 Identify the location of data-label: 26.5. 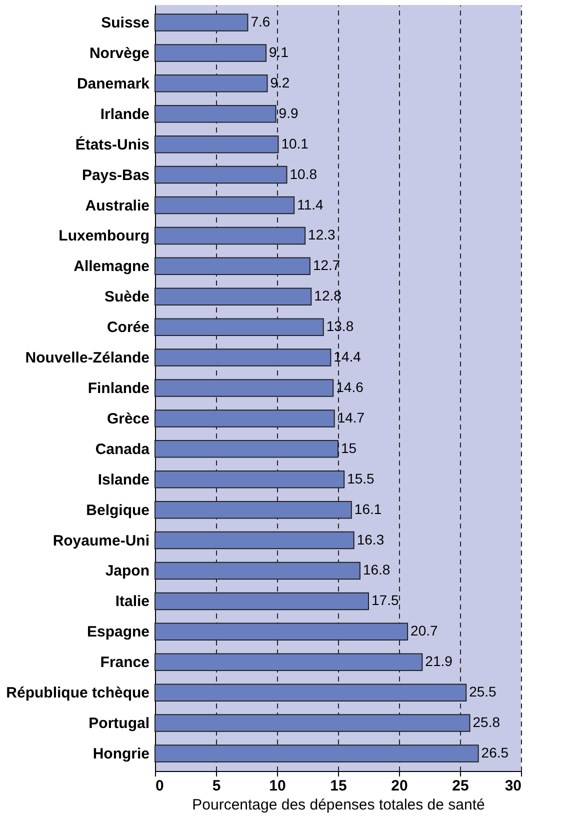
(495, 752).